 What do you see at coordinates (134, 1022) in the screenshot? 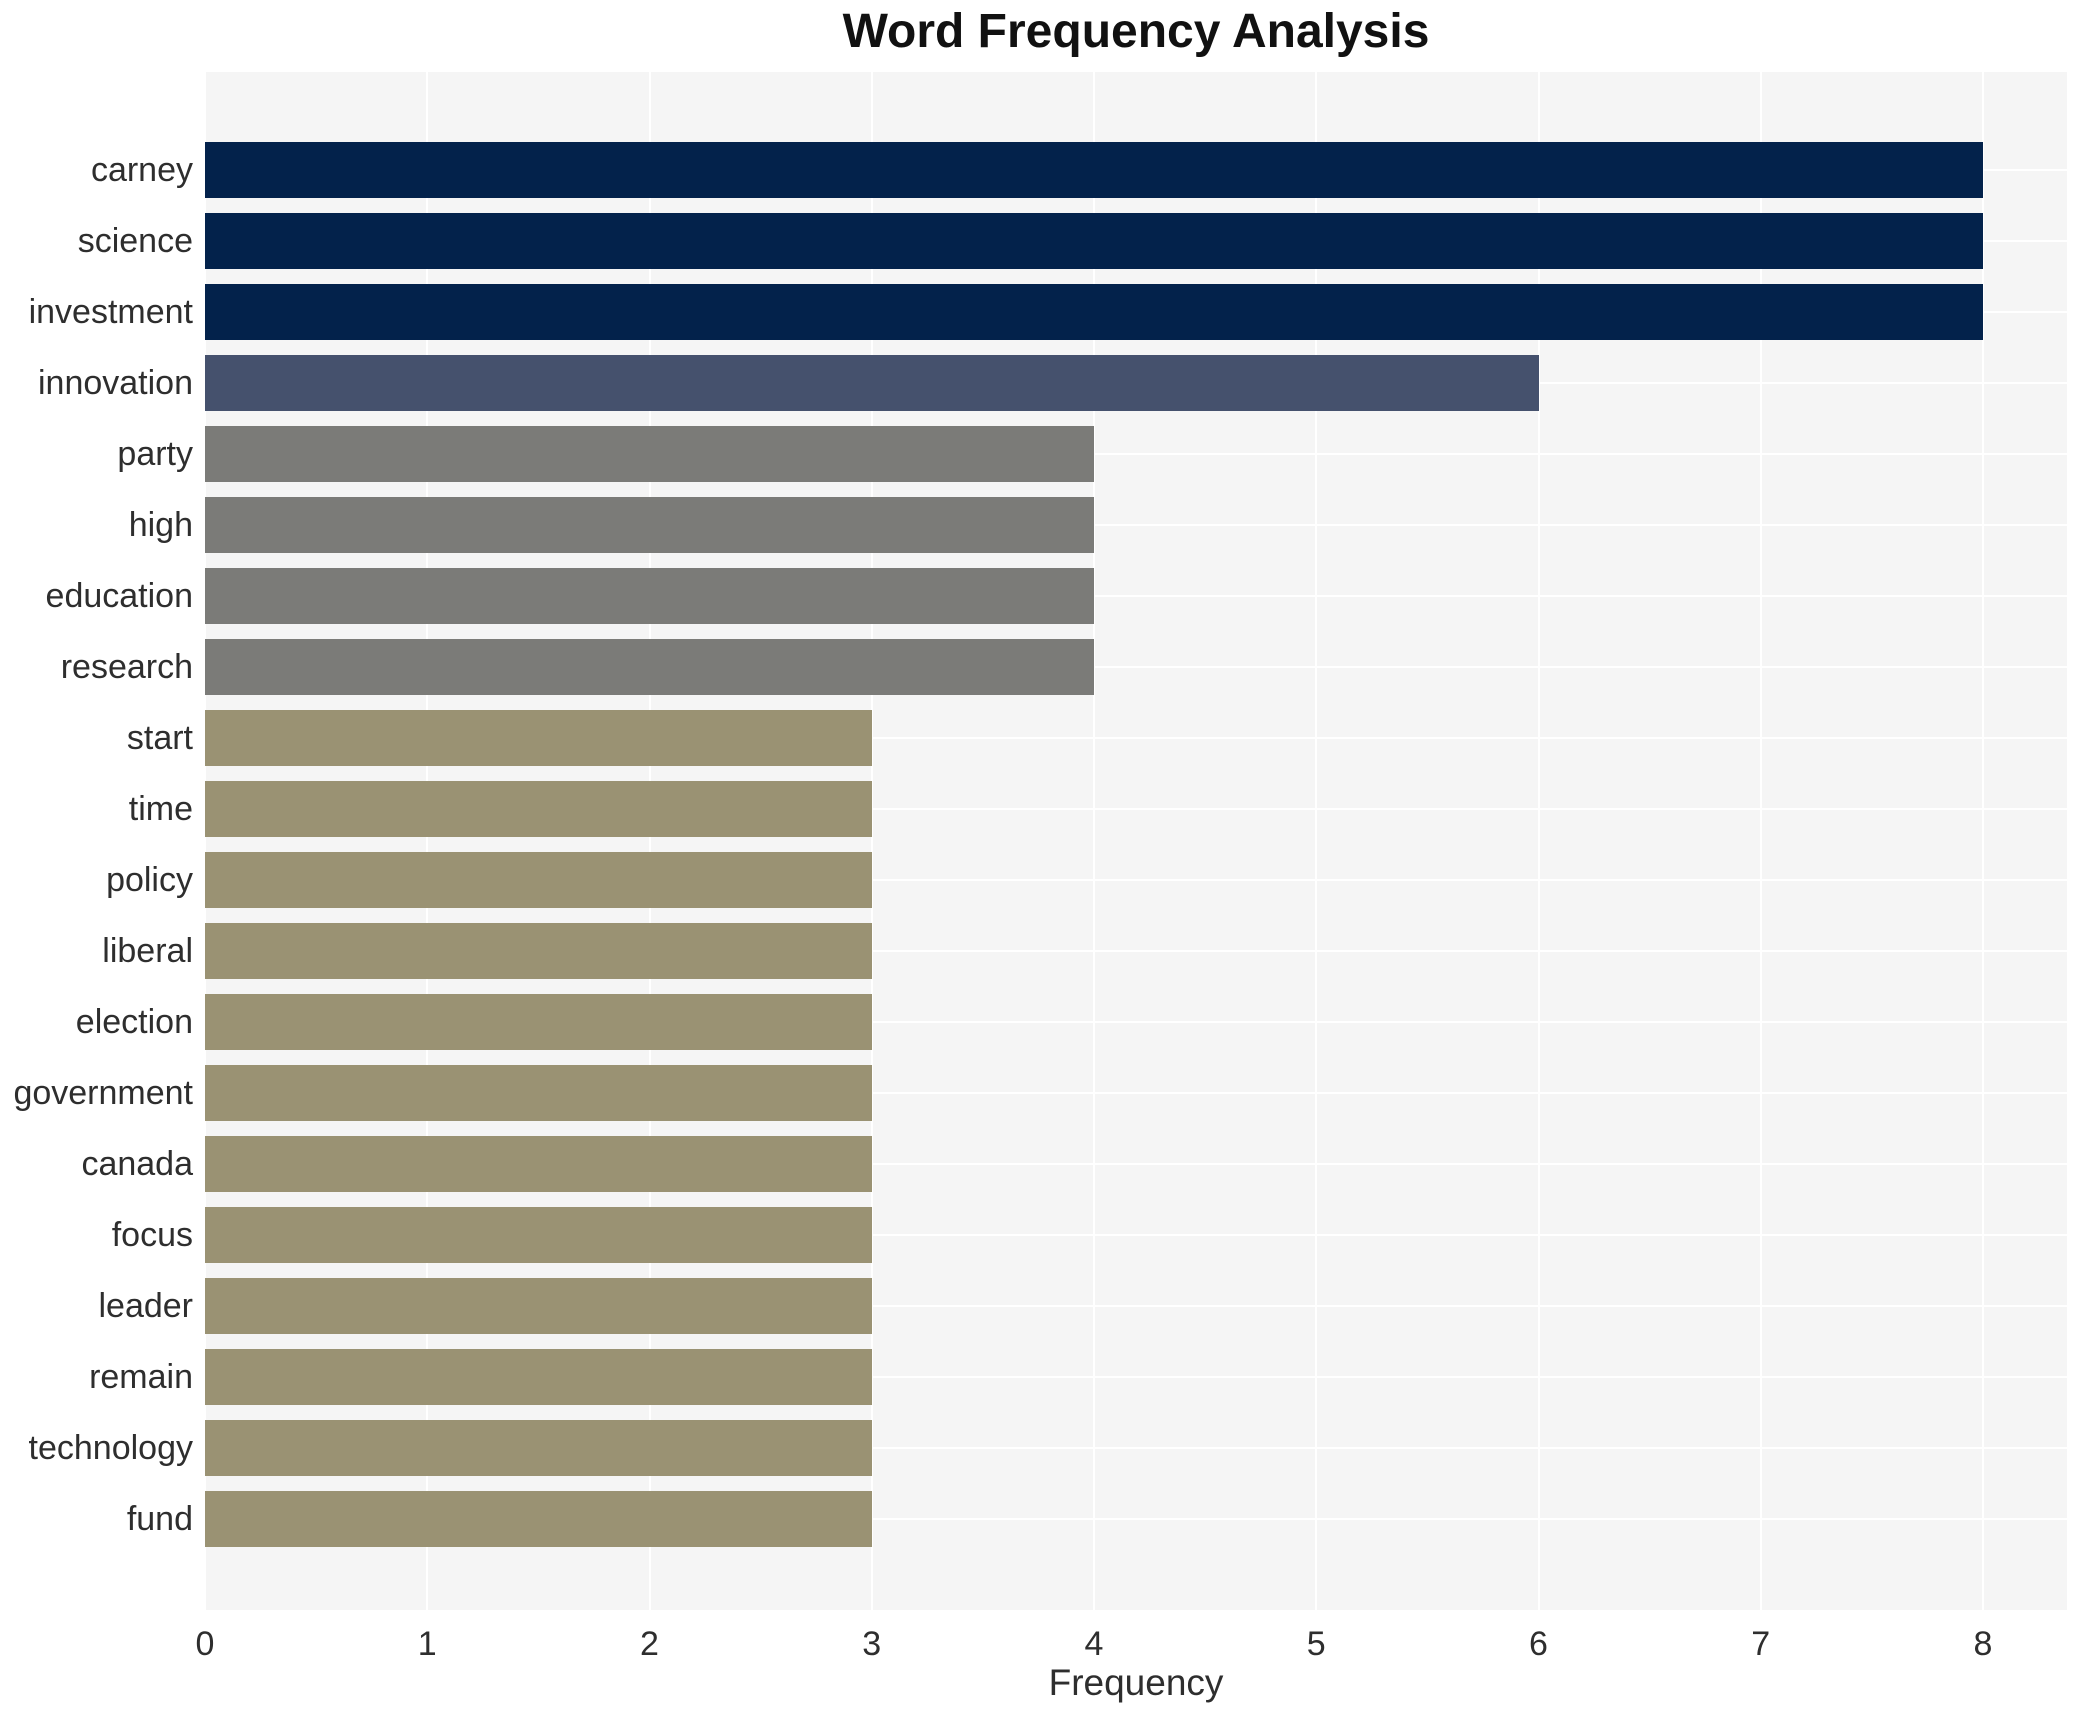
I see `y-tick-label-election: election` at bounding box center [134, 1022].